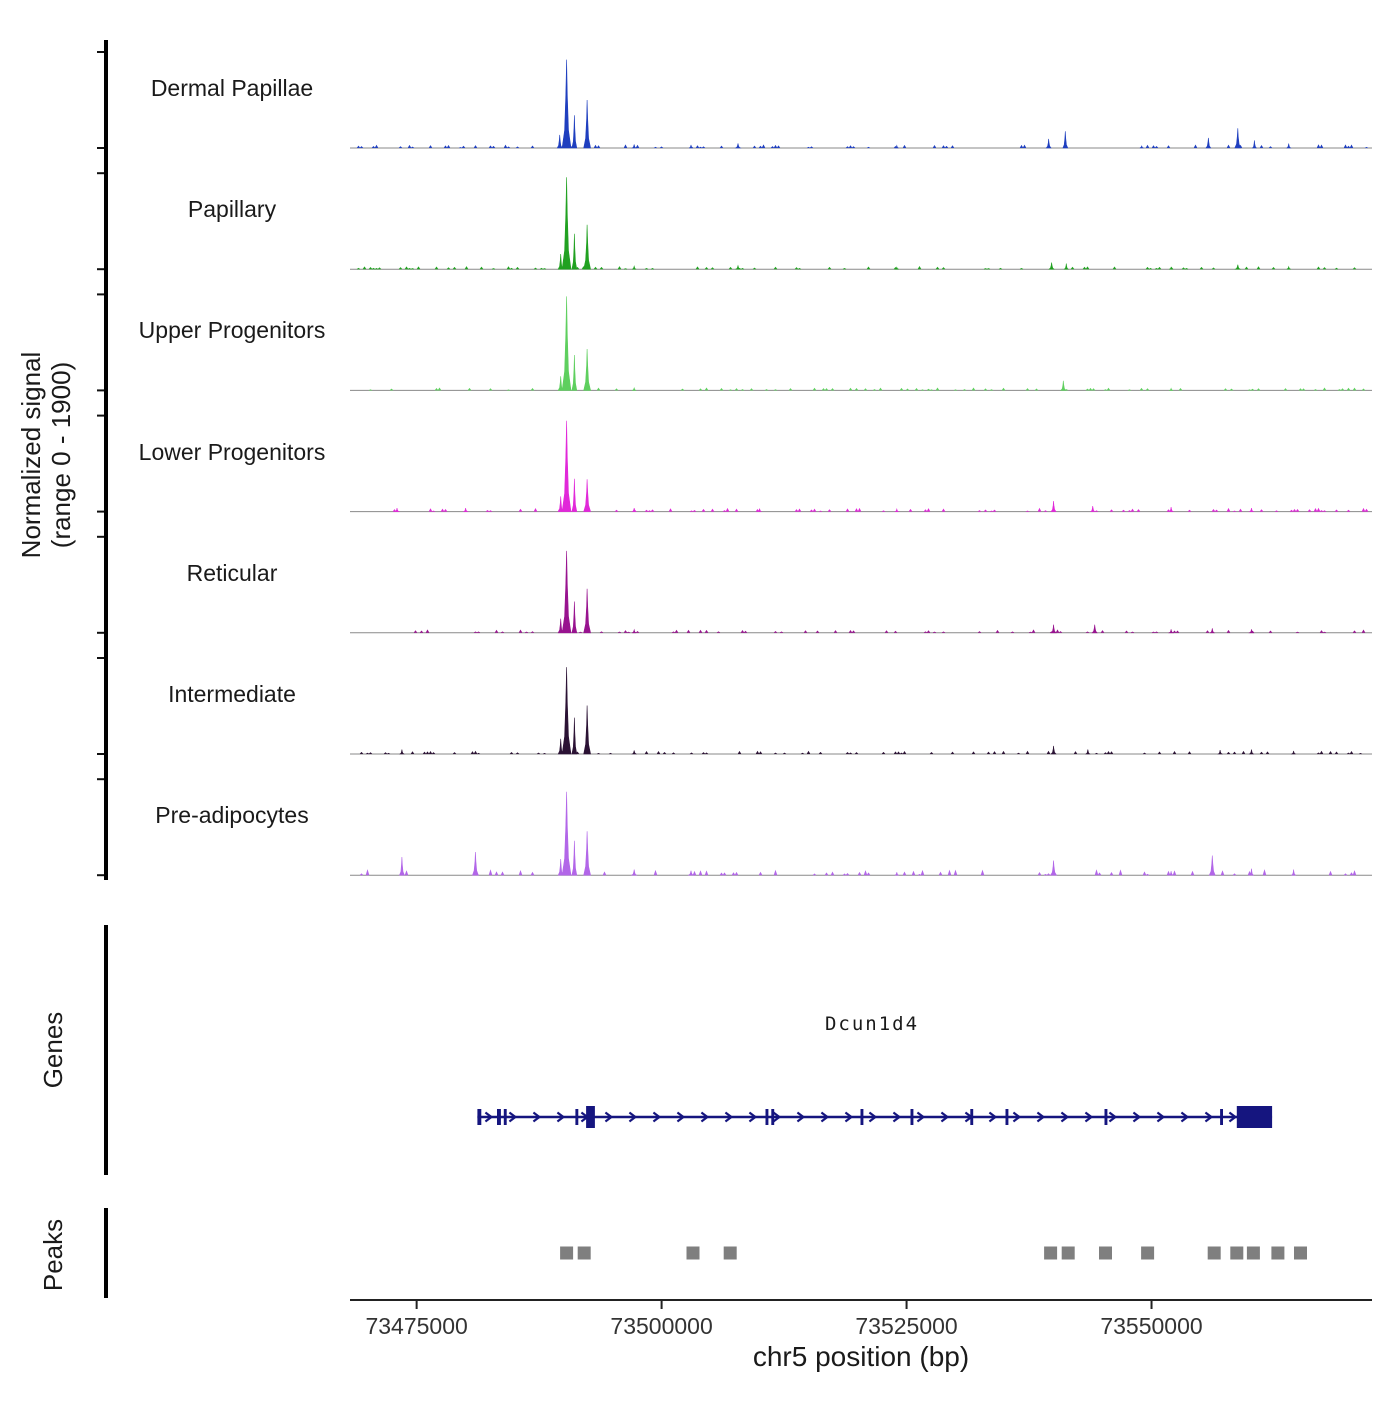 The height and width of the screenshot is (1405, 1400). Describe the element at coordinates (906, 1326) in the screenshot. I see `x-tick-label: 73525000` at that location.